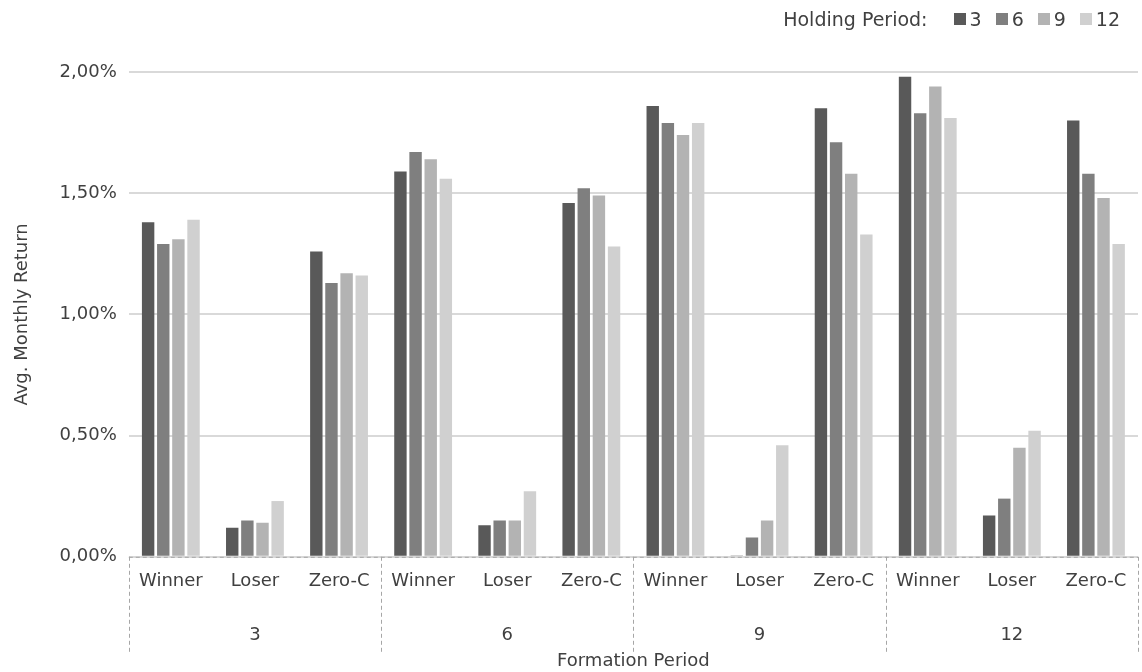 Image resolution: width=1142 pixels, height=672 pixels. I want to click on y-axis-title: Avg. Monthly Return, so click(21, 314).